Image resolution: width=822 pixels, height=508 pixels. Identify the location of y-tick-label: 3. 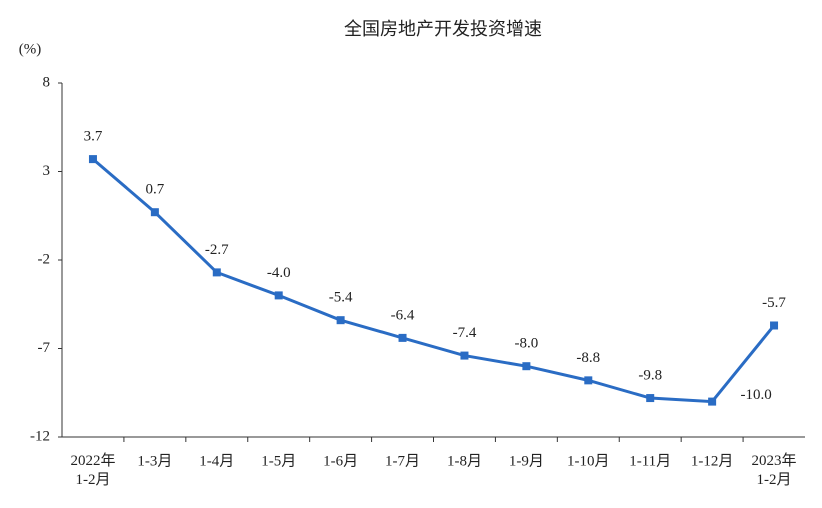
(47, 171).